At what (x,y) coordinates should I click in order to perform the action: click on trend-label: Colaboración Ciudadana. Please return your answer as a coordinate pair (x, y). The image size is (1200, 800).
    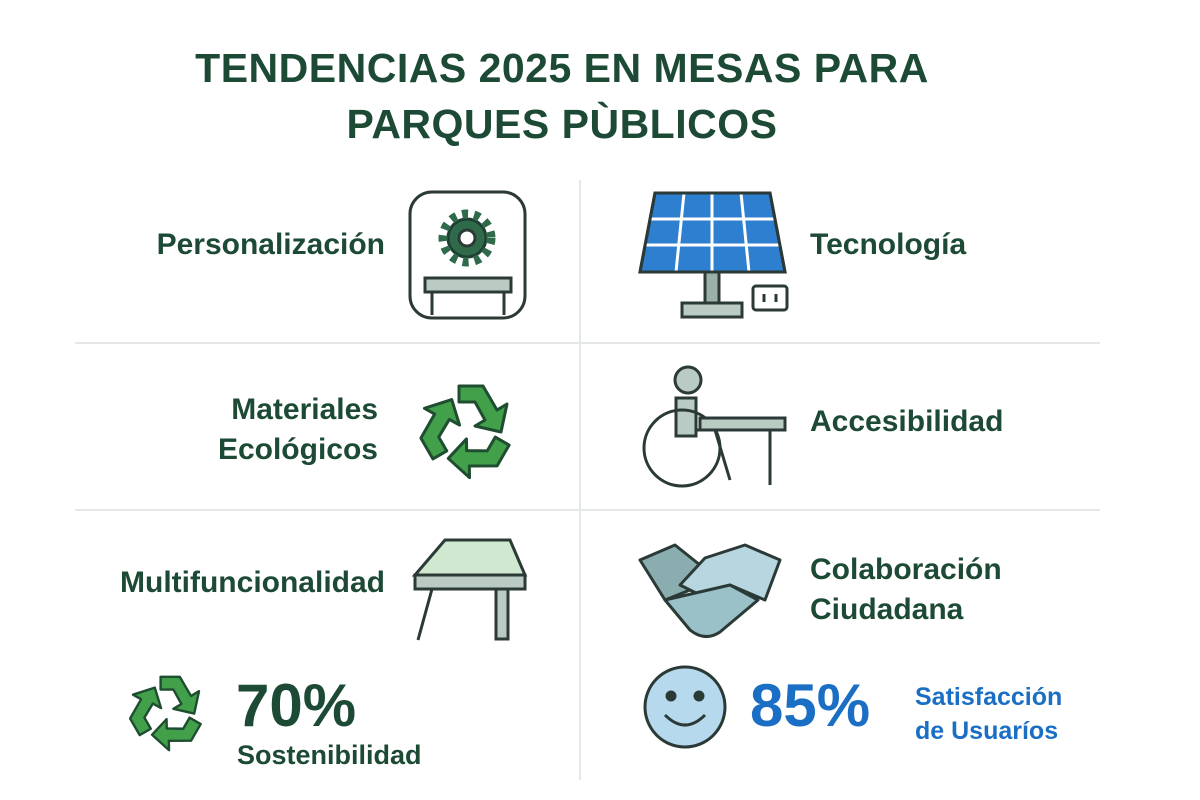
    Looking at the image, I should click on (960, 590).